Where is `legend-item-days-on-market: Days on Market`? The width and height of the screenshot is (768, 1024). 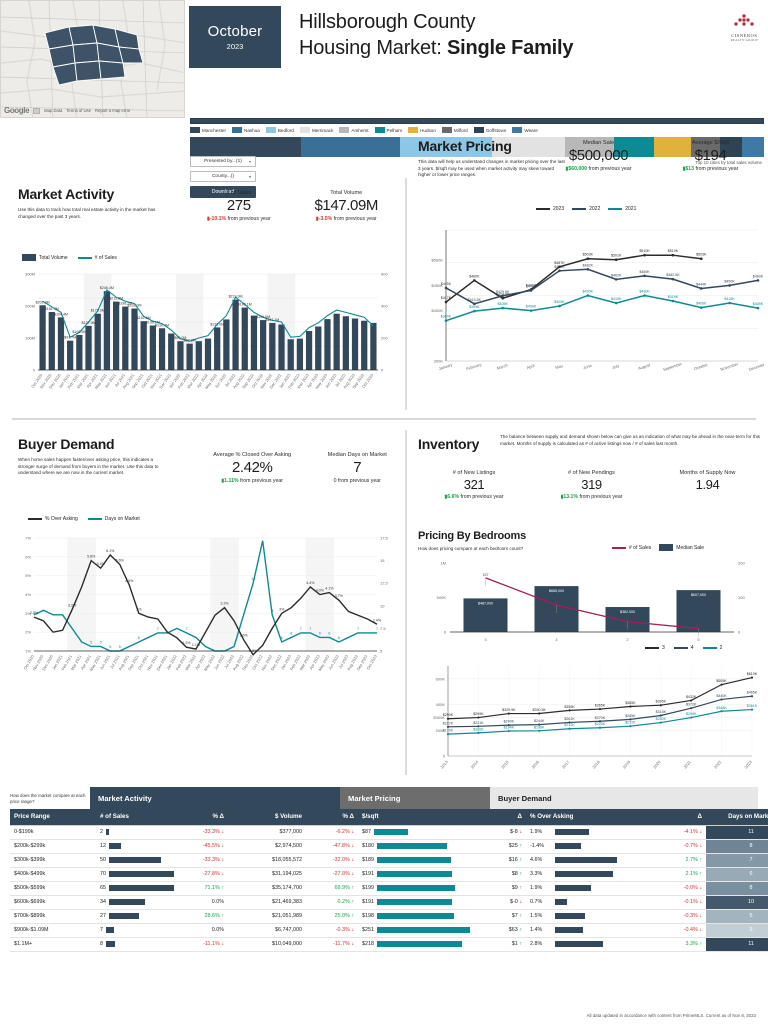 legend-item-days-on-market: Days on Market is located at coordinates (113, 519).